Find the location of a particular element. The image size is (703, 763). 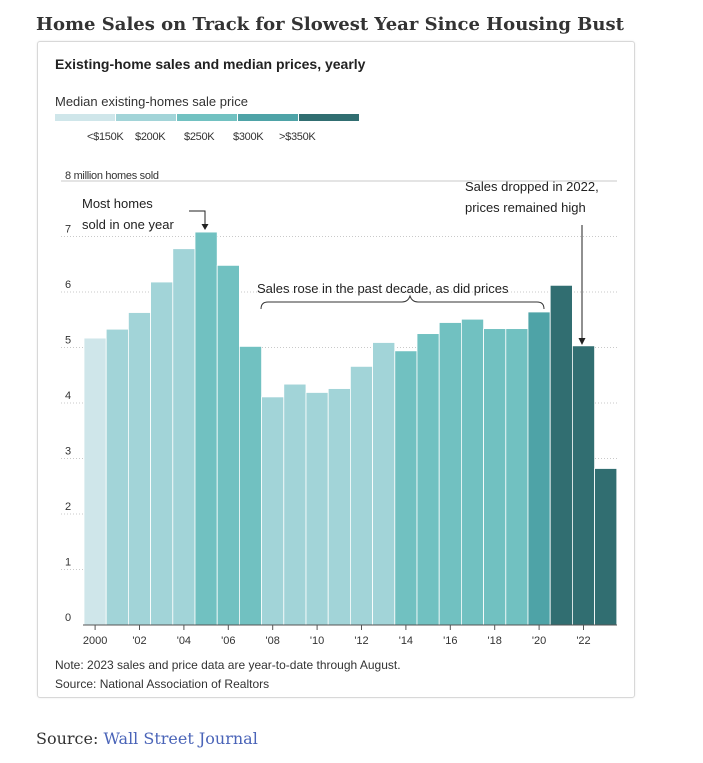

bar-2005 is located at coordinates (206, 428).